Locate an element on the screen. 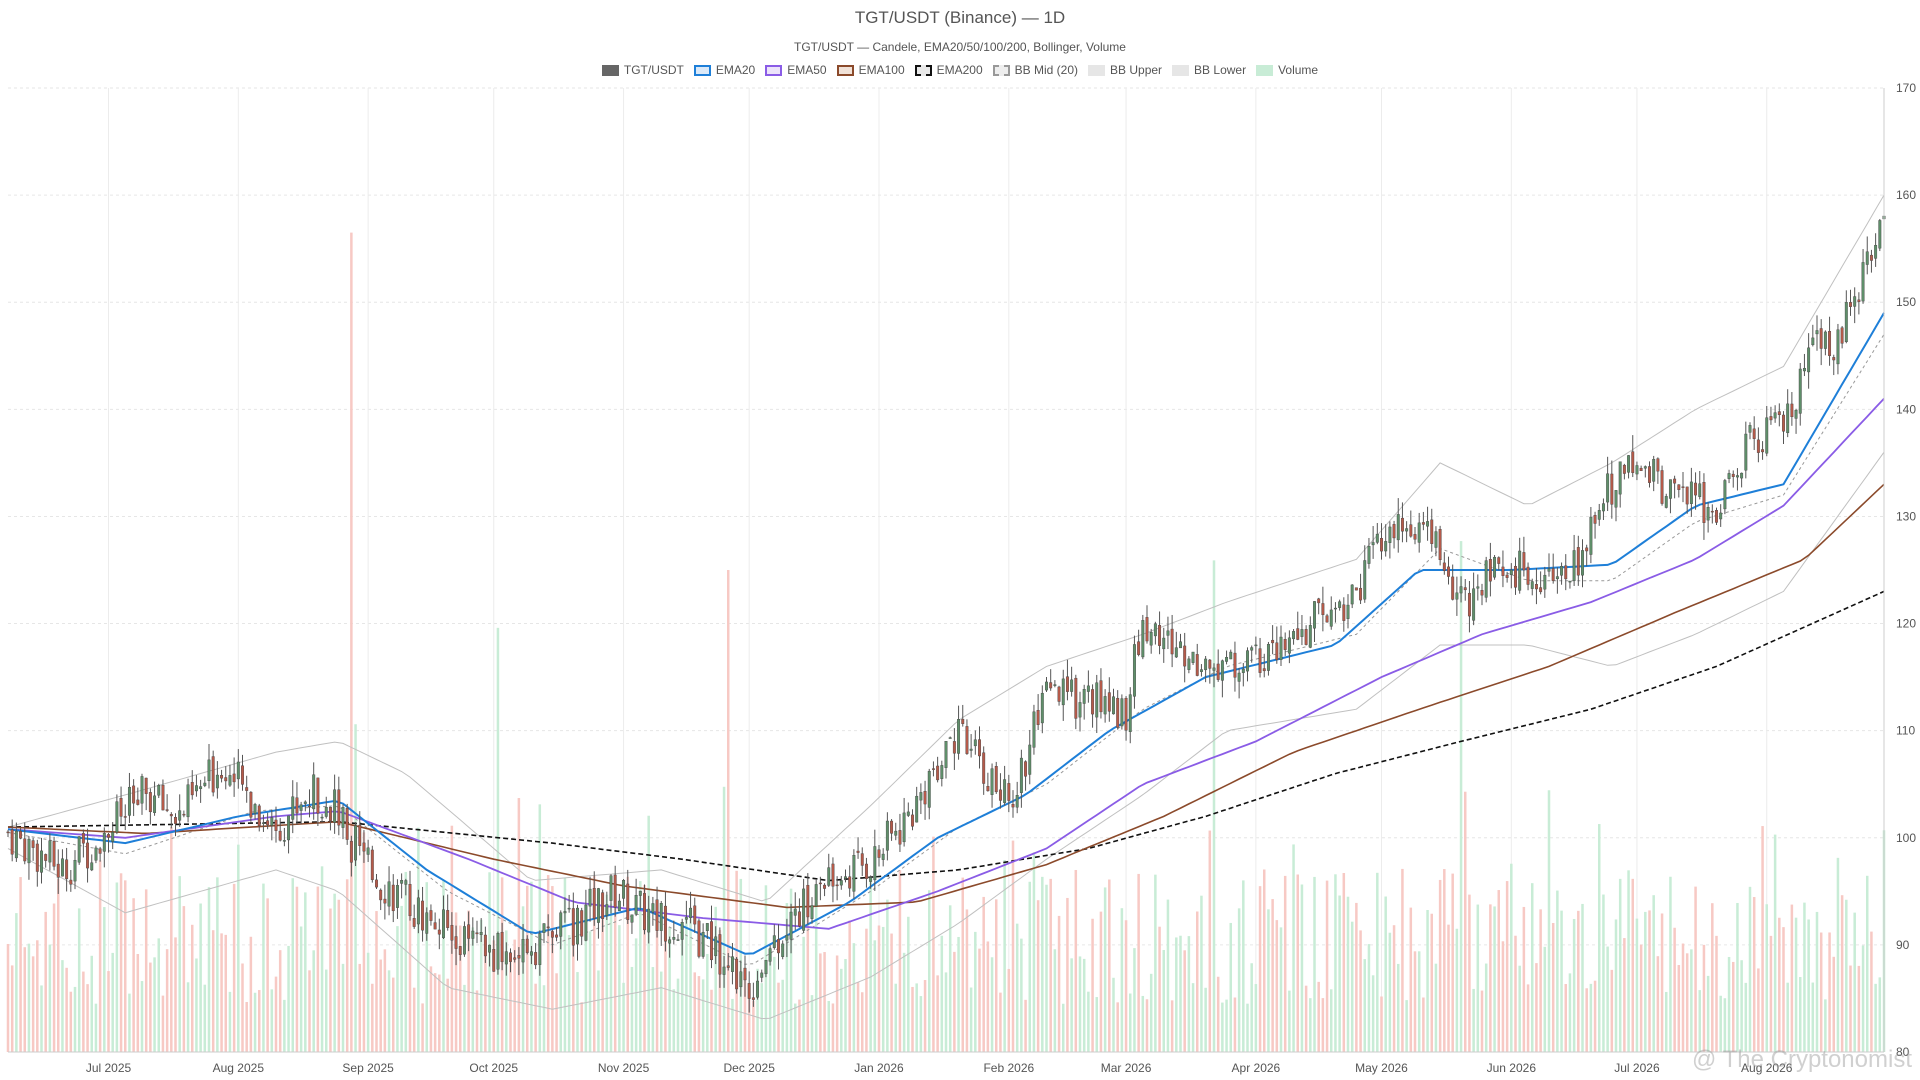 Image resolution: width=1920 pixels, height=1080 pixels. line-swatch is located at coordinates (845, 70).